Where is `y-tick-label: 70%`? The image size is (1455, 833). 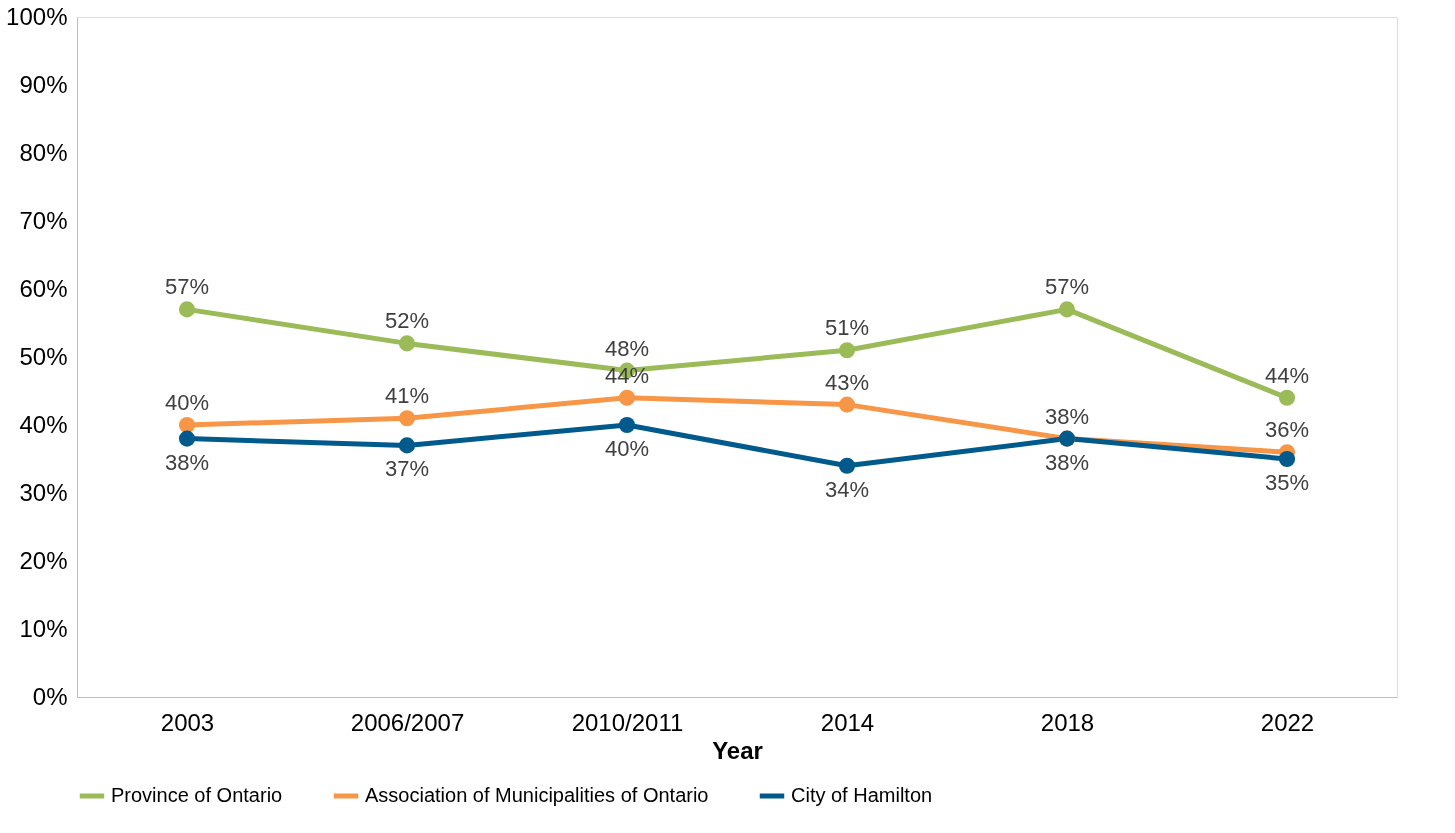
y-tick-label: 70% is located at coordinates (43, 220).